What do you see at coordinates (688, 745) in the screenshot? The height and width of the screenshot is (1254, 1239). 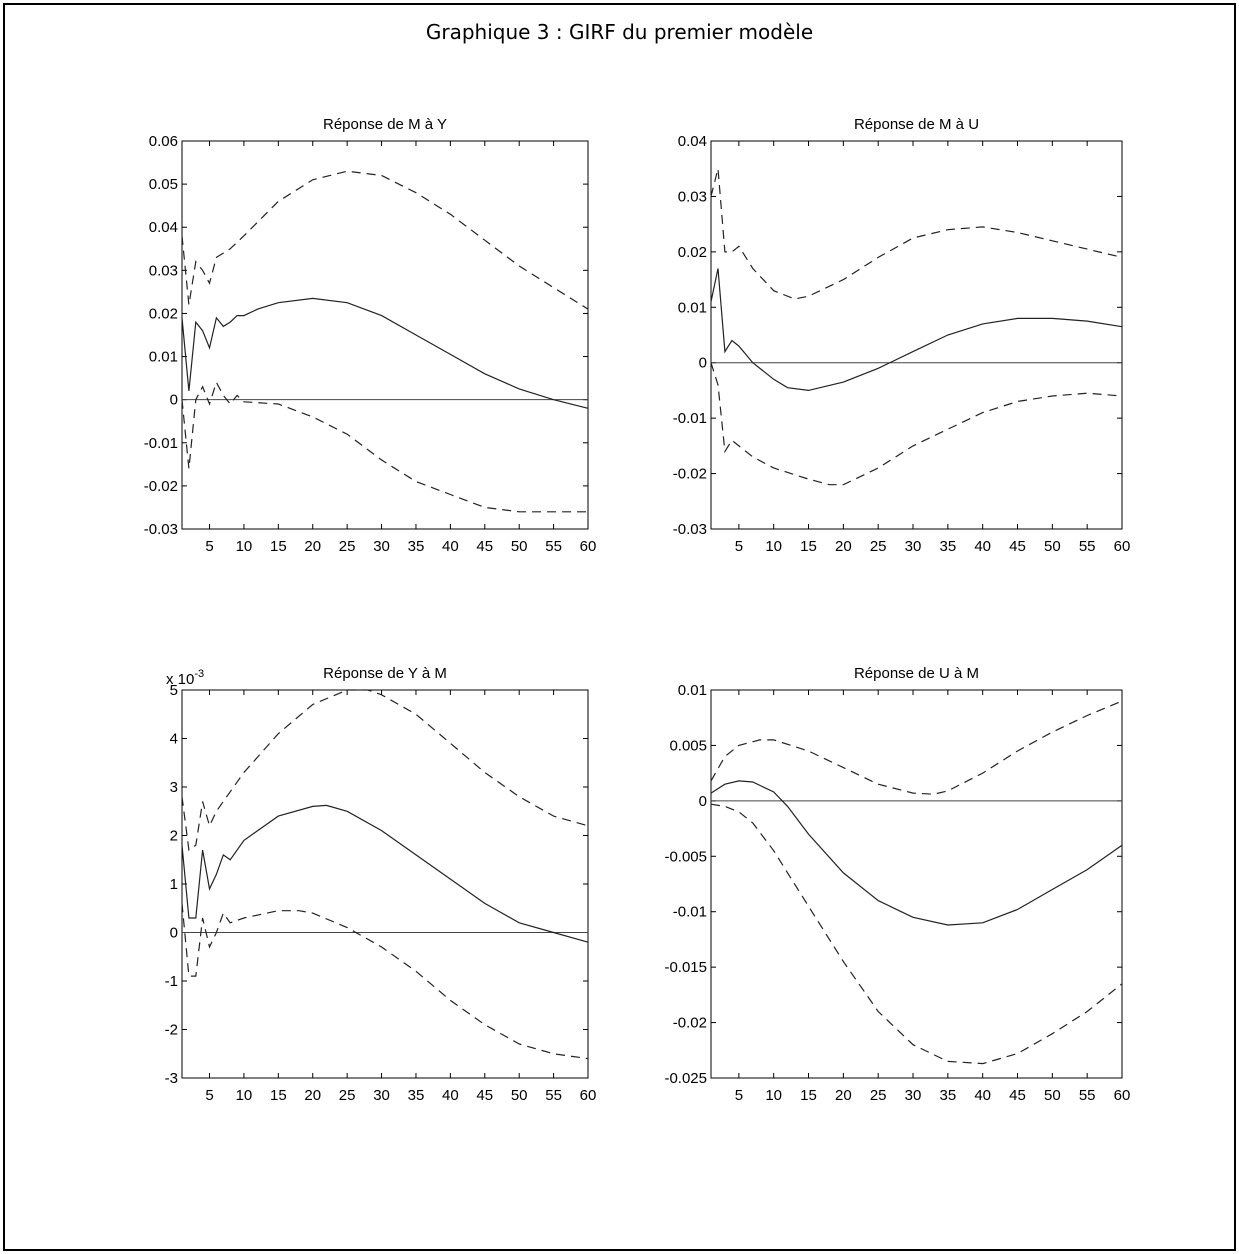 I see `y-tick-label: 0.005` at bounding box center [688, 745].